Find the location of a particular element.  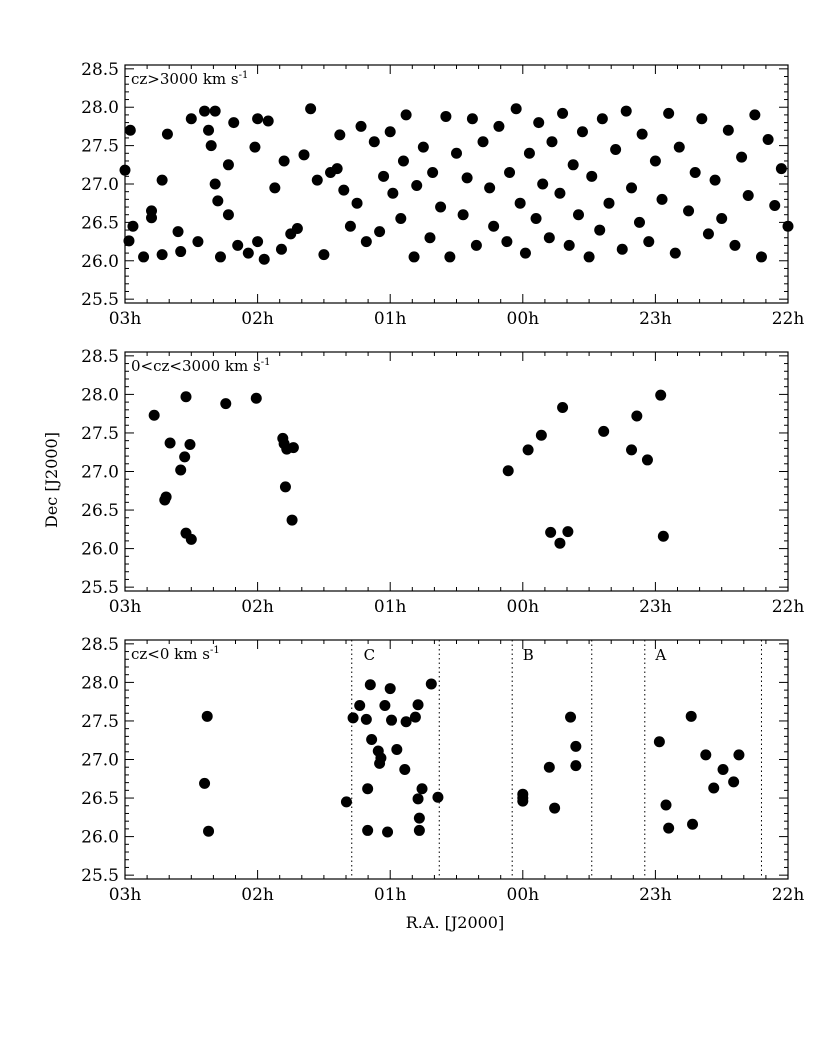

region-label: C is located at coordinates (369, 655).